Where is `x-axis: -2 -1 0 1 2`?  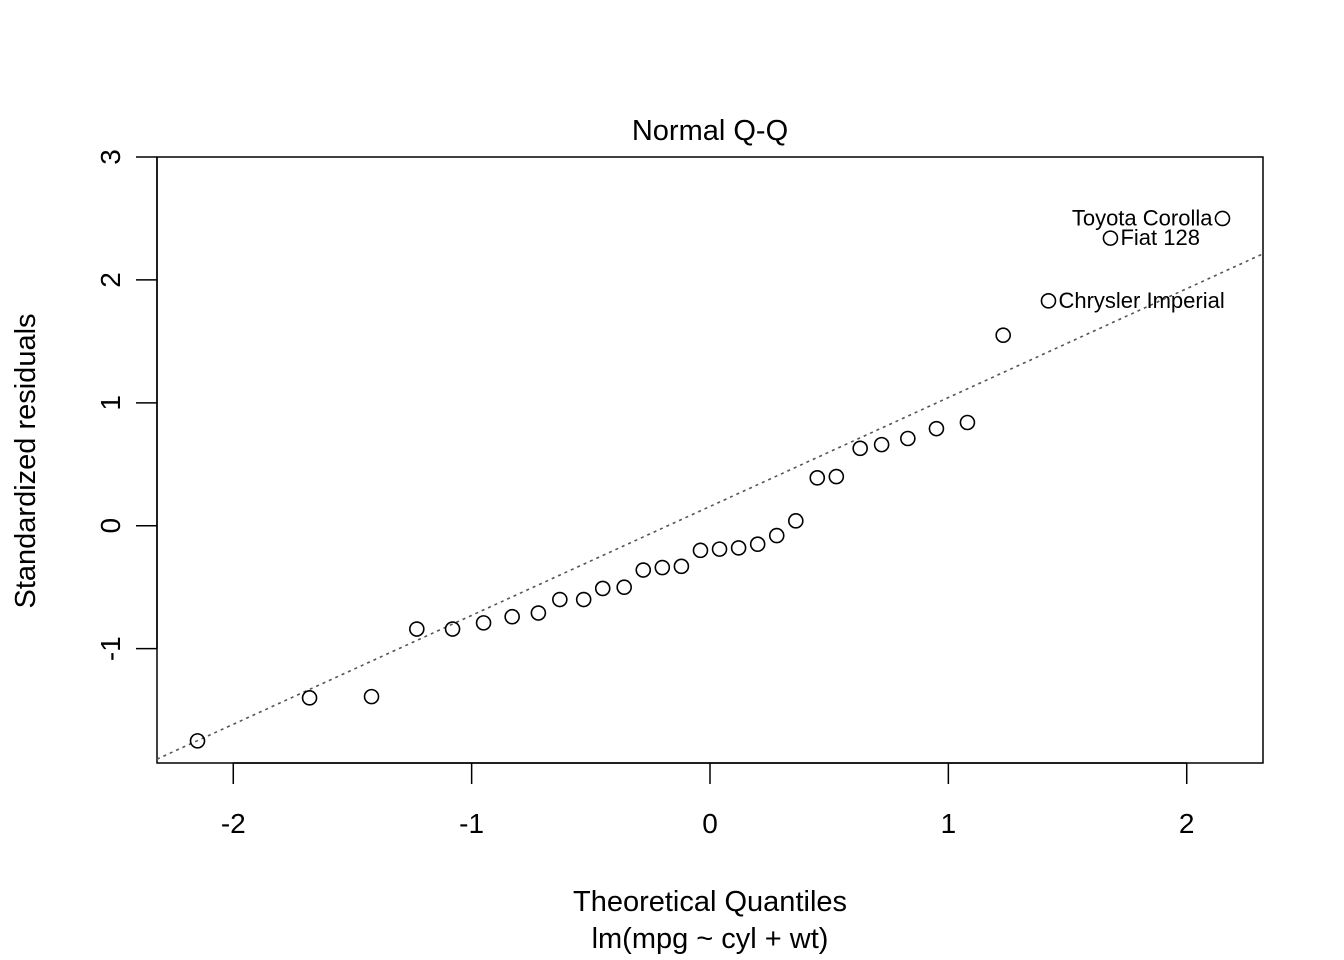 x-axis: -2 -1 0 1 2 is located at coordinates (708, 800).